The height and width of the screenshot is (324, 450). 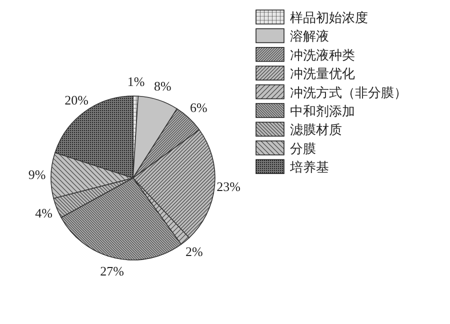 What do you see at coordinates (322, 74) in the screenshot?
I see `legend-label: 冲洗量优化` at bounding box center [322, 74].